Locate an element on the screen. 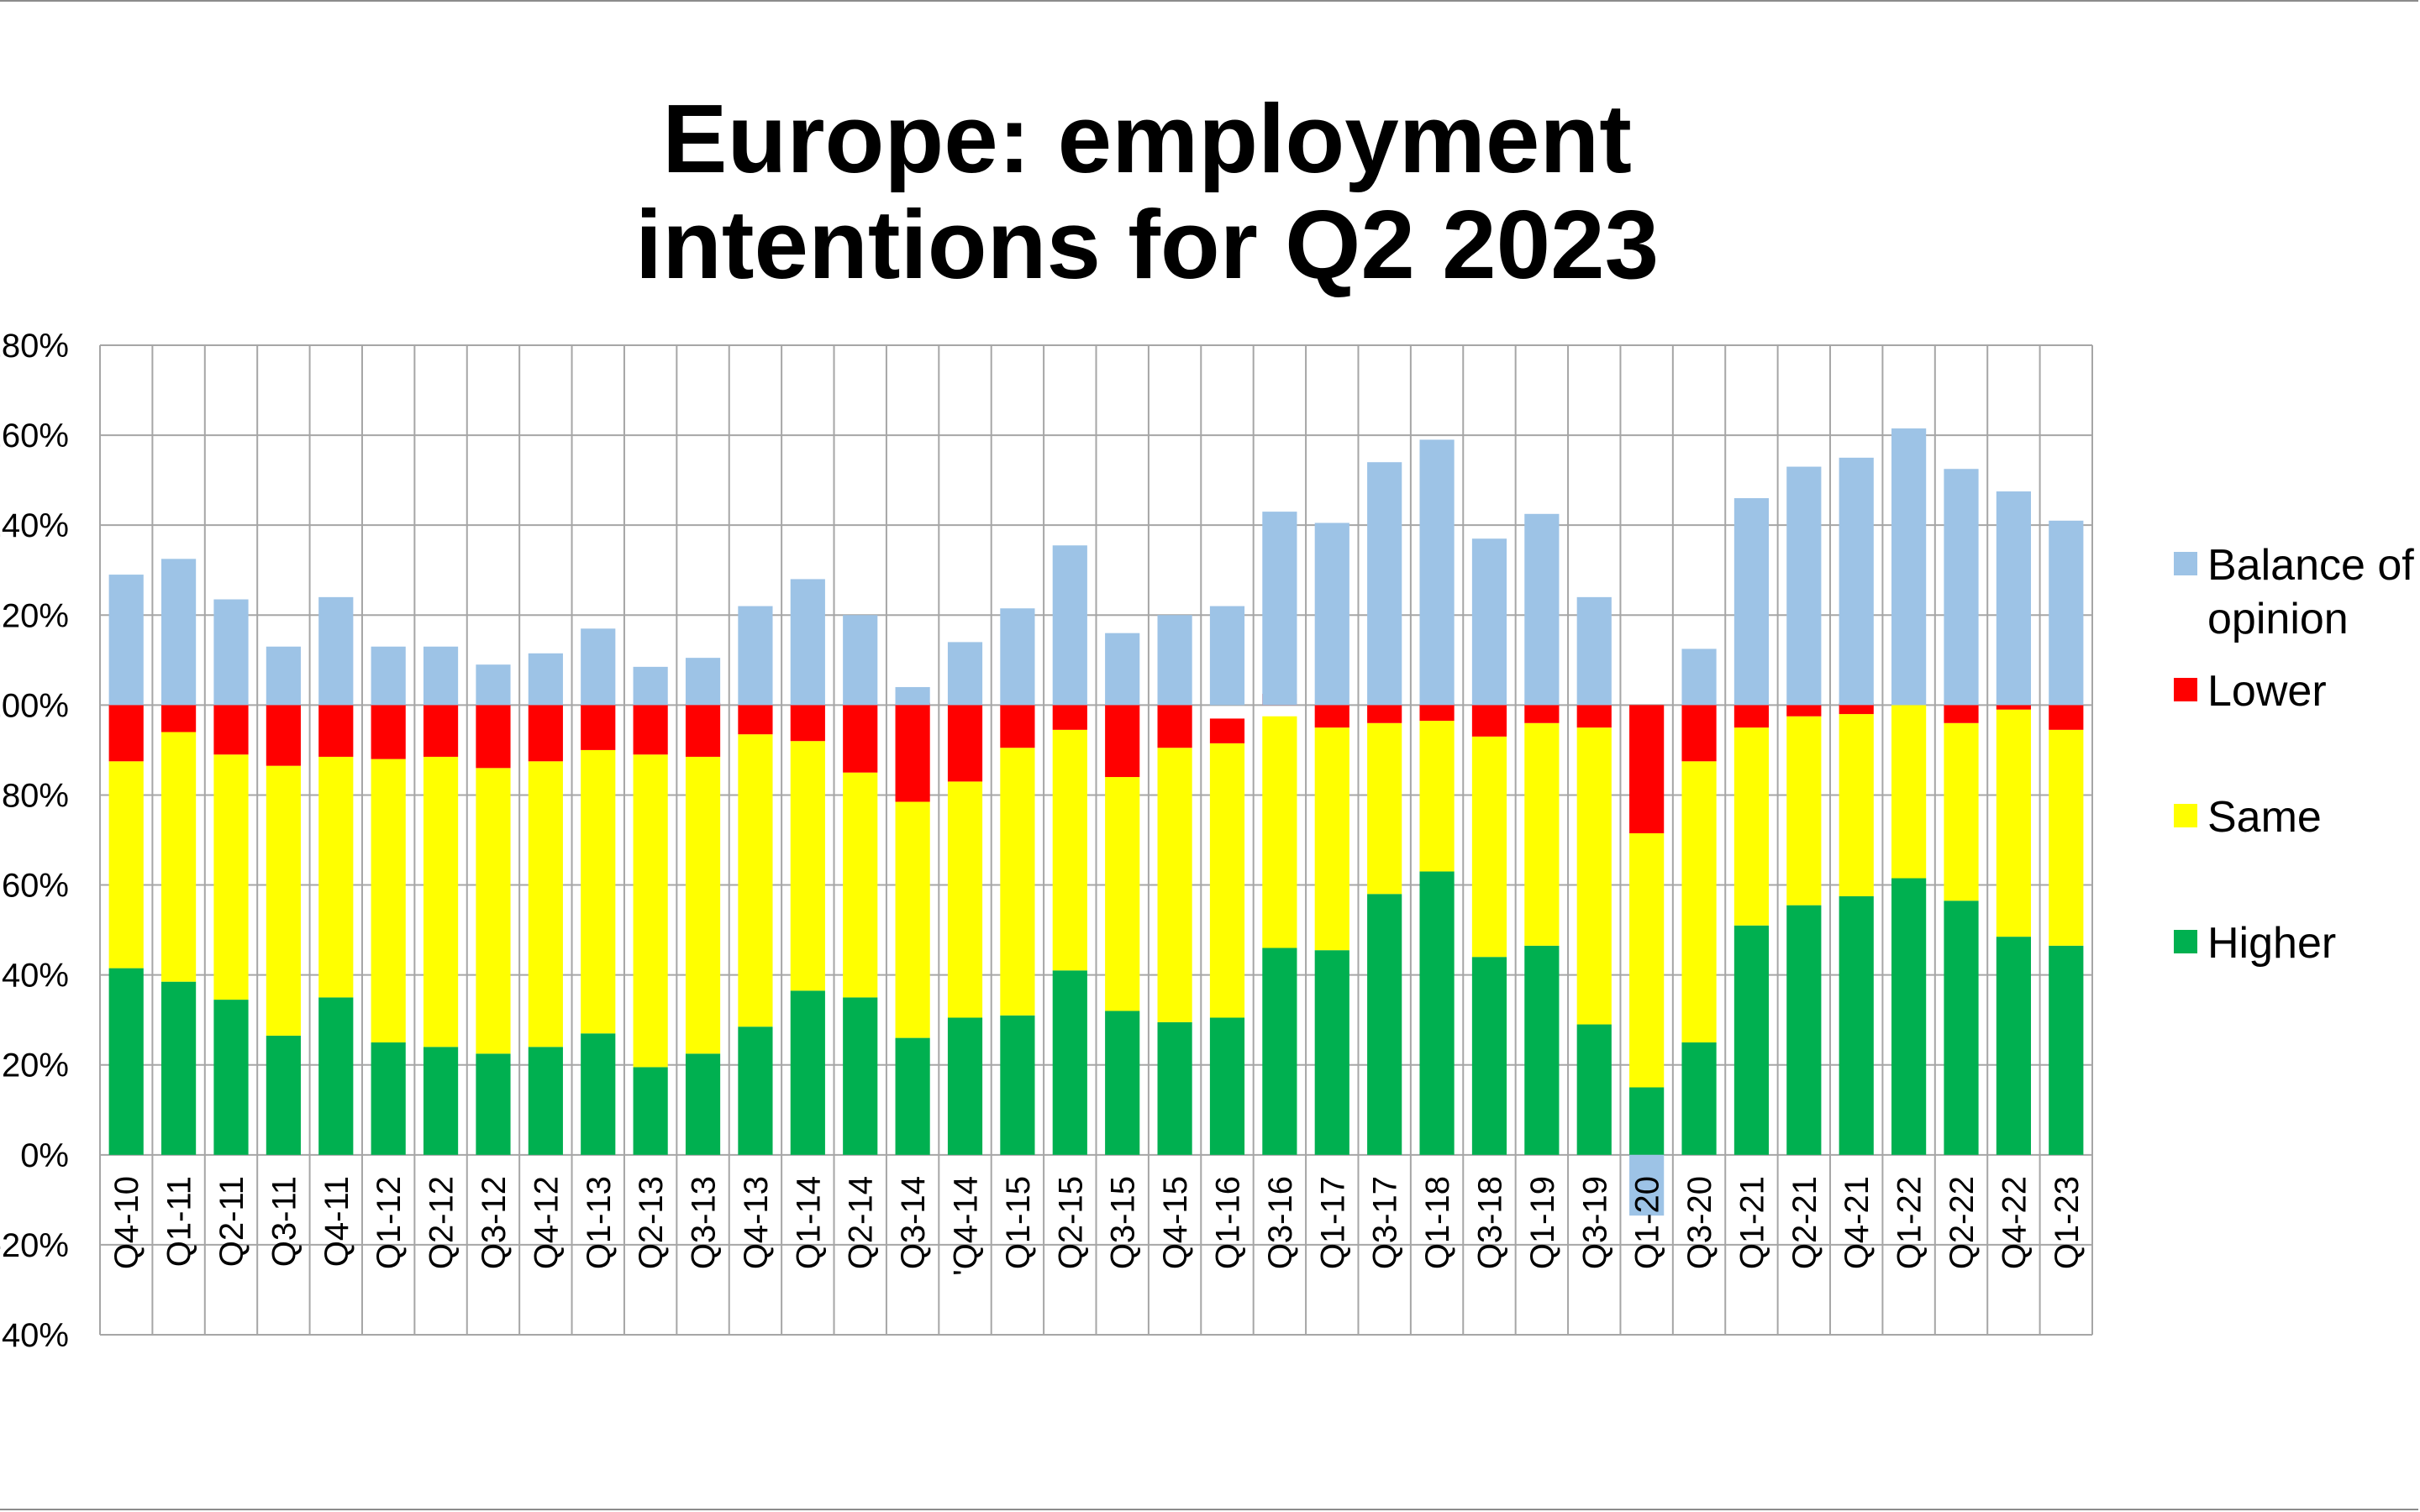  x-category-label: Q4-15 is located at coordinates (1175, 1222).